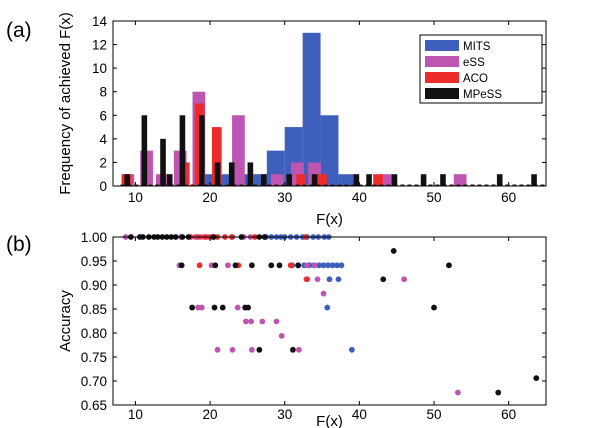  Describe the element at coordinates (508, 414) in the screenshot. I see `x-tick-label-b: 60` at that location.